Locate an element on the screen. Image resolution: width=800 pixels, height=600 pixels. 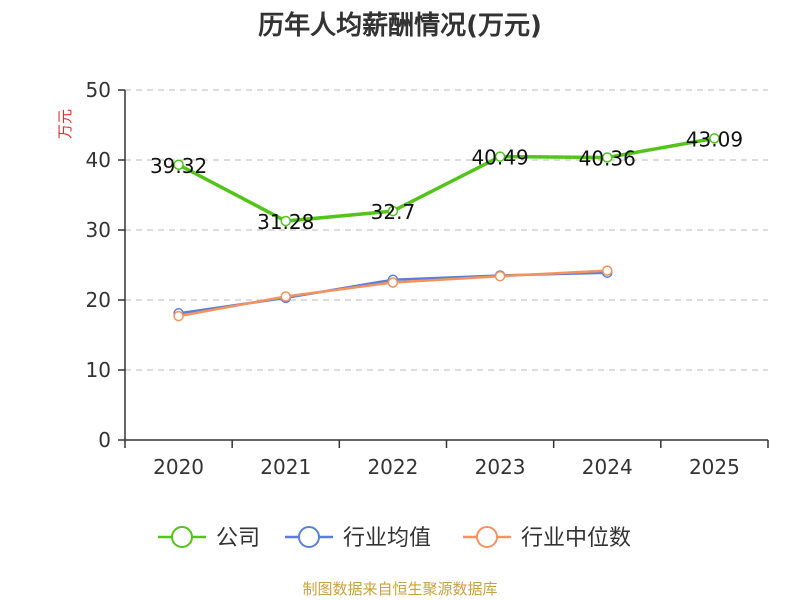
legend: 公司 行业均值 行业中位数 is located at coordinates (394, 538).